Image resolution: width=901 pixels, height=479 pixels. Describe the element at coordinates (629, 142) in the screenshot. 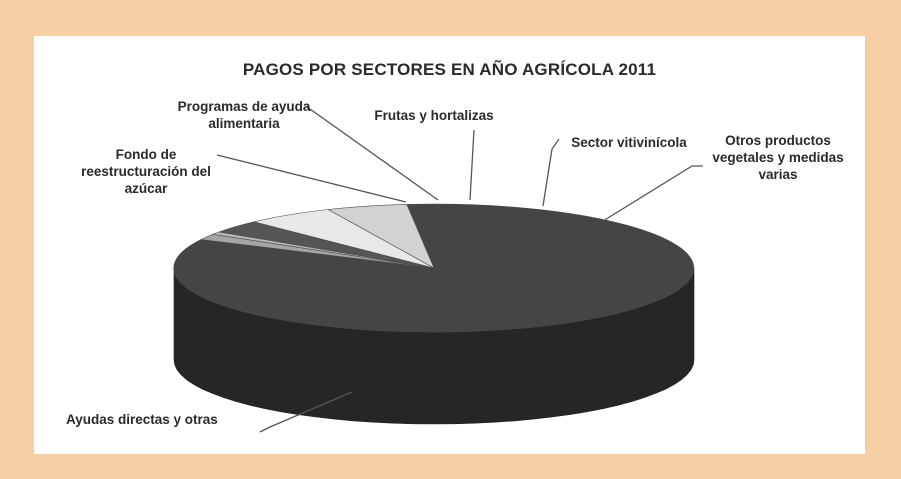

I see `slice-label: Sector vitivinícola` at that location.